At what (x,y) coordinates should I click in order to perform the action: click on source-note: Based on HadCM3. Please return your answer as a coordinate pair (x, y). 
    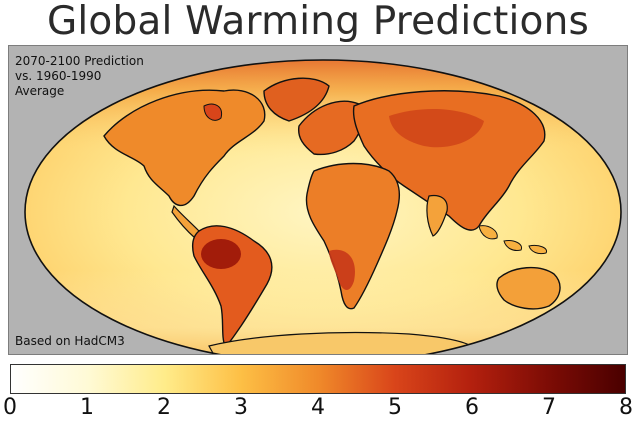
    Looking at the image, I should click on (70, 341).